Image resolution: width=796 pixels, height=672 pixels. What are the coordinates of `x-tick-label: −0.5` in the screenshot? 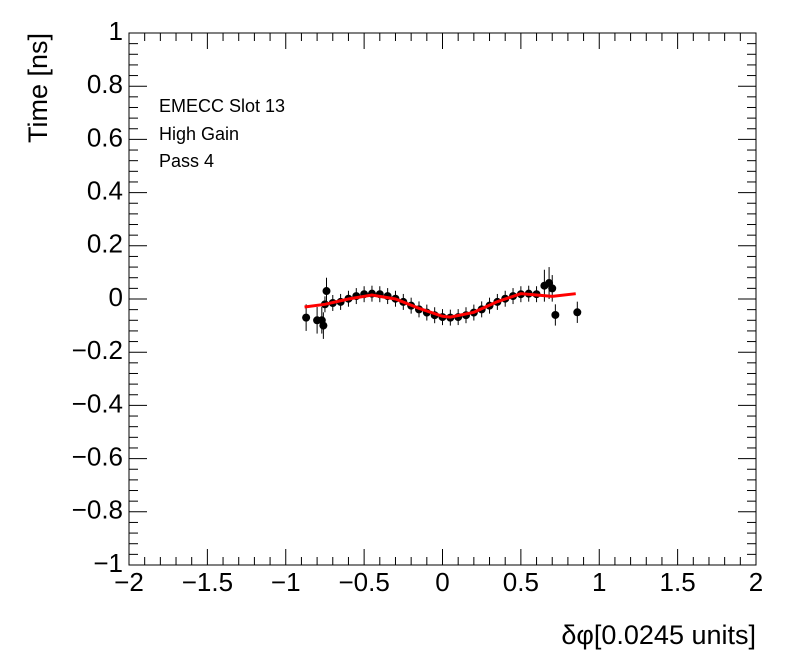 It's located at (363, 582).